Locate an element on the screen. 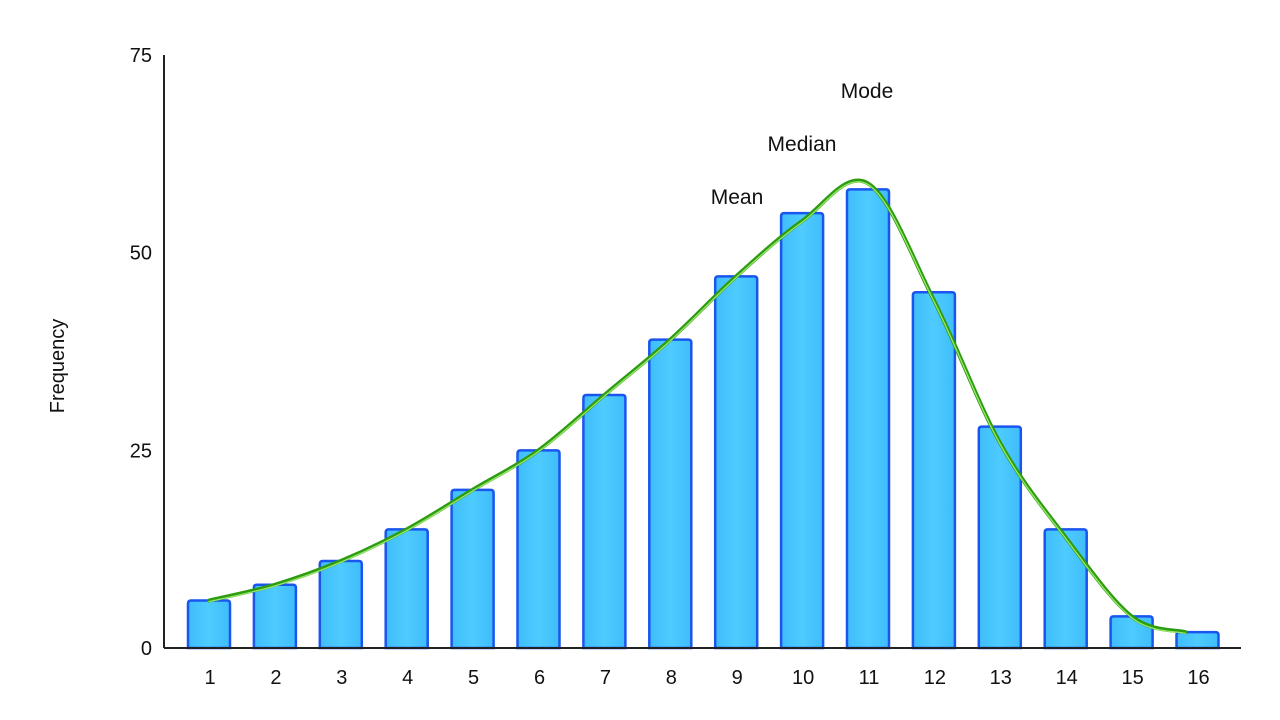 Image resolution: width=1280 pixels, height=720 pixels. x-tick-9: 9 is located at coordinates (737, 678).